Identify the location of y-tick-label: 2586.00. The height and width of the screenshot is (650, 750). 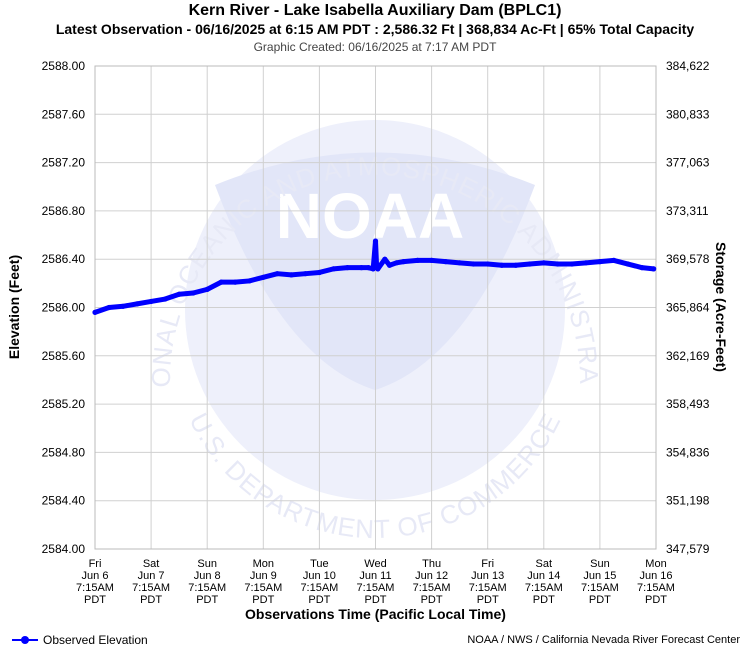
(64, 308).